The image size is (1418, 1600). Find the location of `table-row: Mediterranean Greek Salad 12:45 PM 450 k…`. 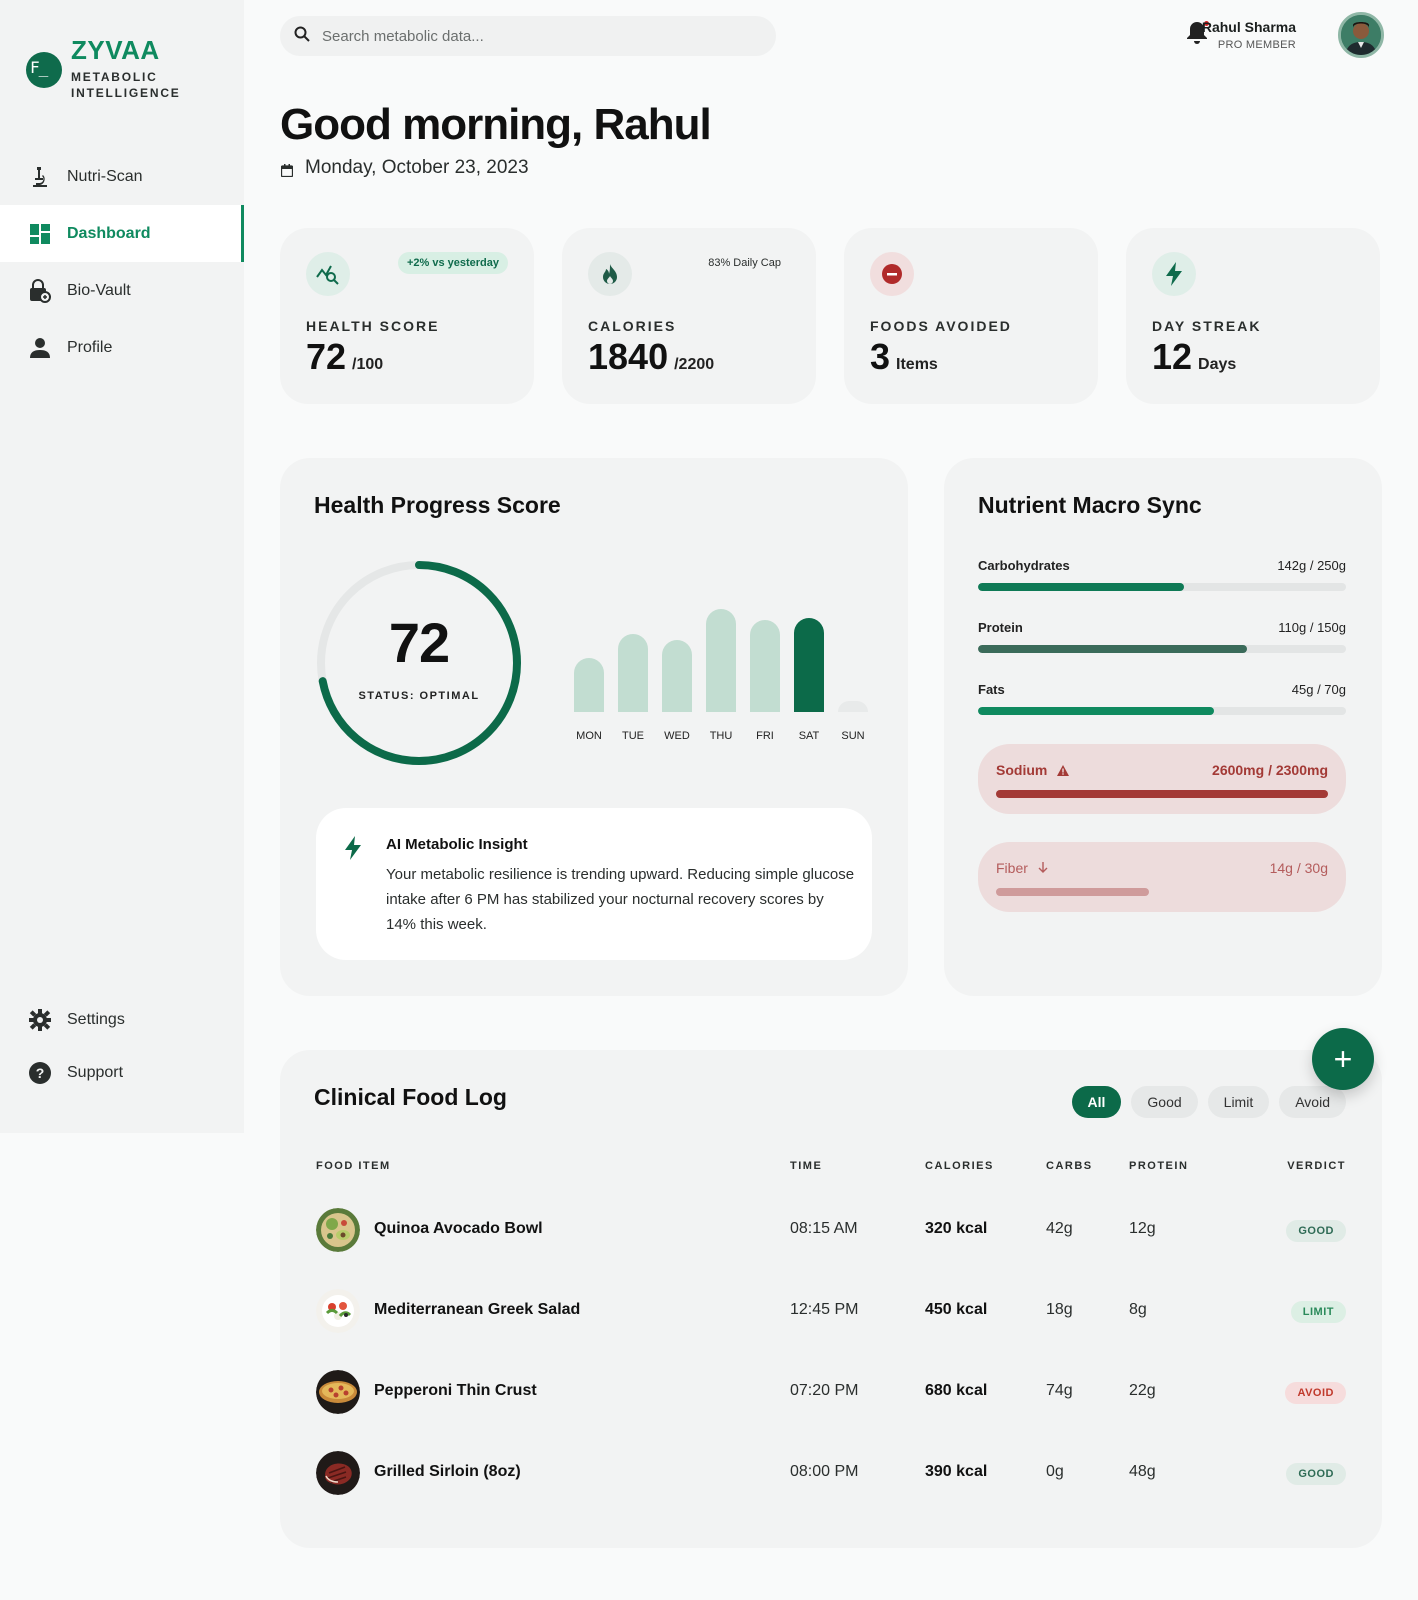

table-row: Mediterranean Greek Salad 12:45 PM 450 k… is located at coordinates (831, 1311).